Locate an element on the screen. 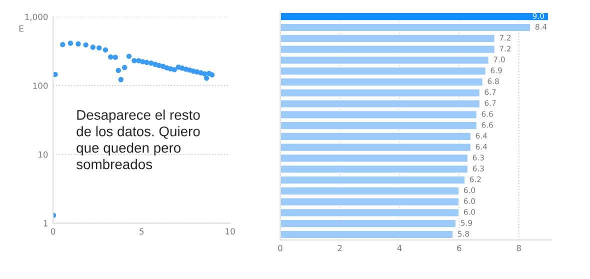 This screenshot has height=279, width=590. x-tick-label: 4 is located at coordinates (399, 248).